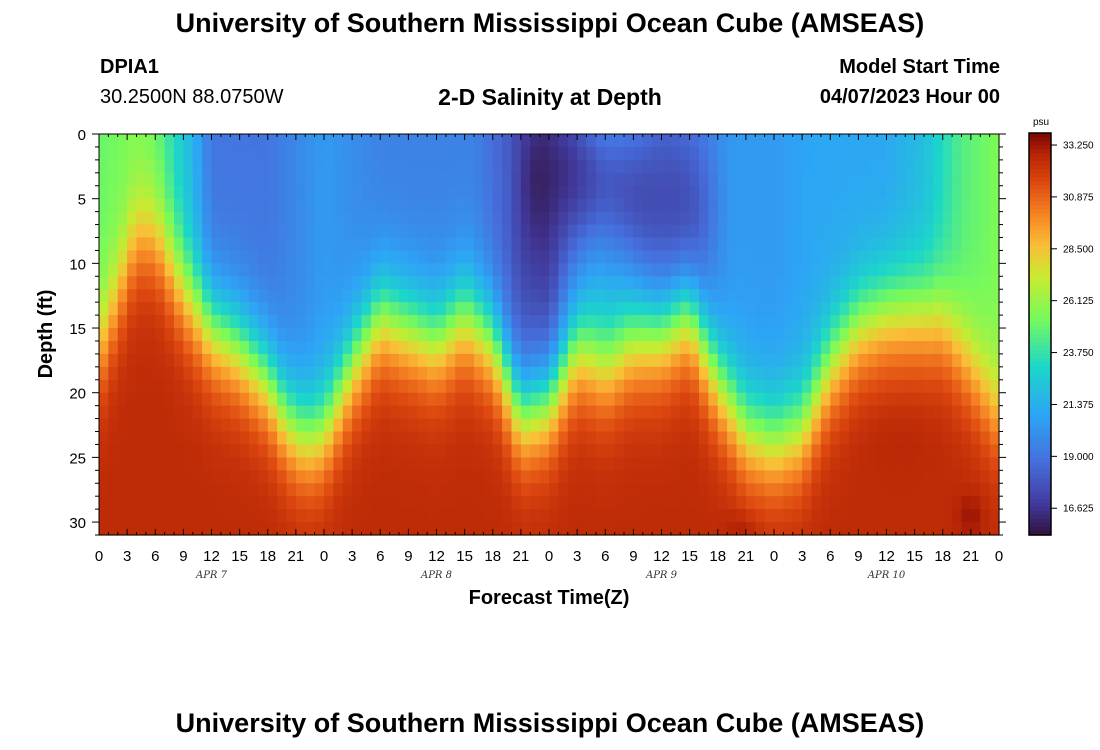 This screenshot has width=1100, height=750. Describe the element at coordinates (129, 67) in the screenshot. I see `station-id: DPIA1` at that location.